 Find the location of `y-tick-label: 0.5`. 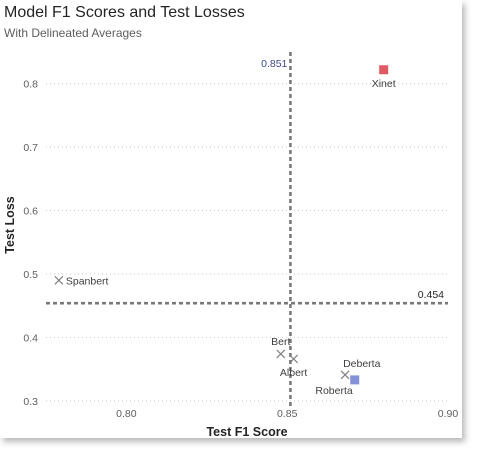

y-tick-label: 0.5 is located at coordinates (30, 275).